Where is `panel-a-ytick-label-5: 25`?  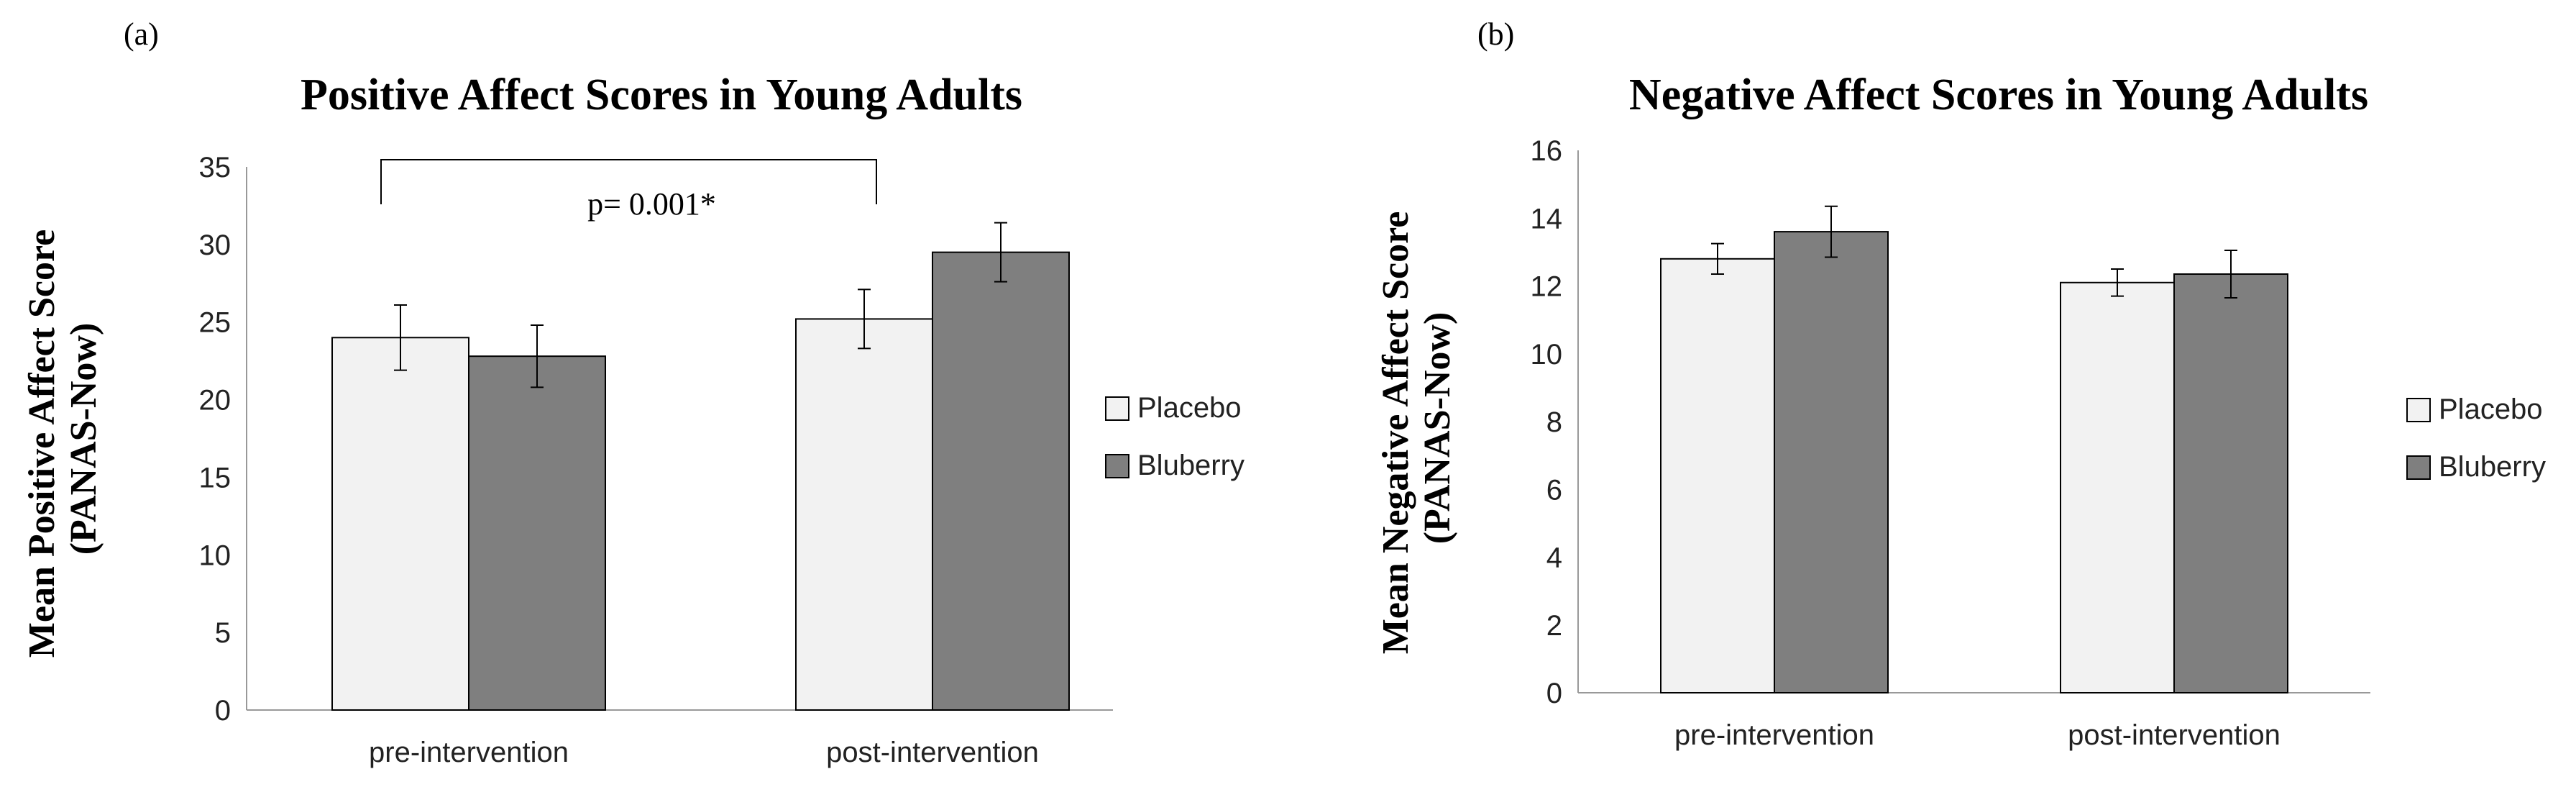
panel-a-ytick-label-5: 25 is located at coordinates (215, 323).